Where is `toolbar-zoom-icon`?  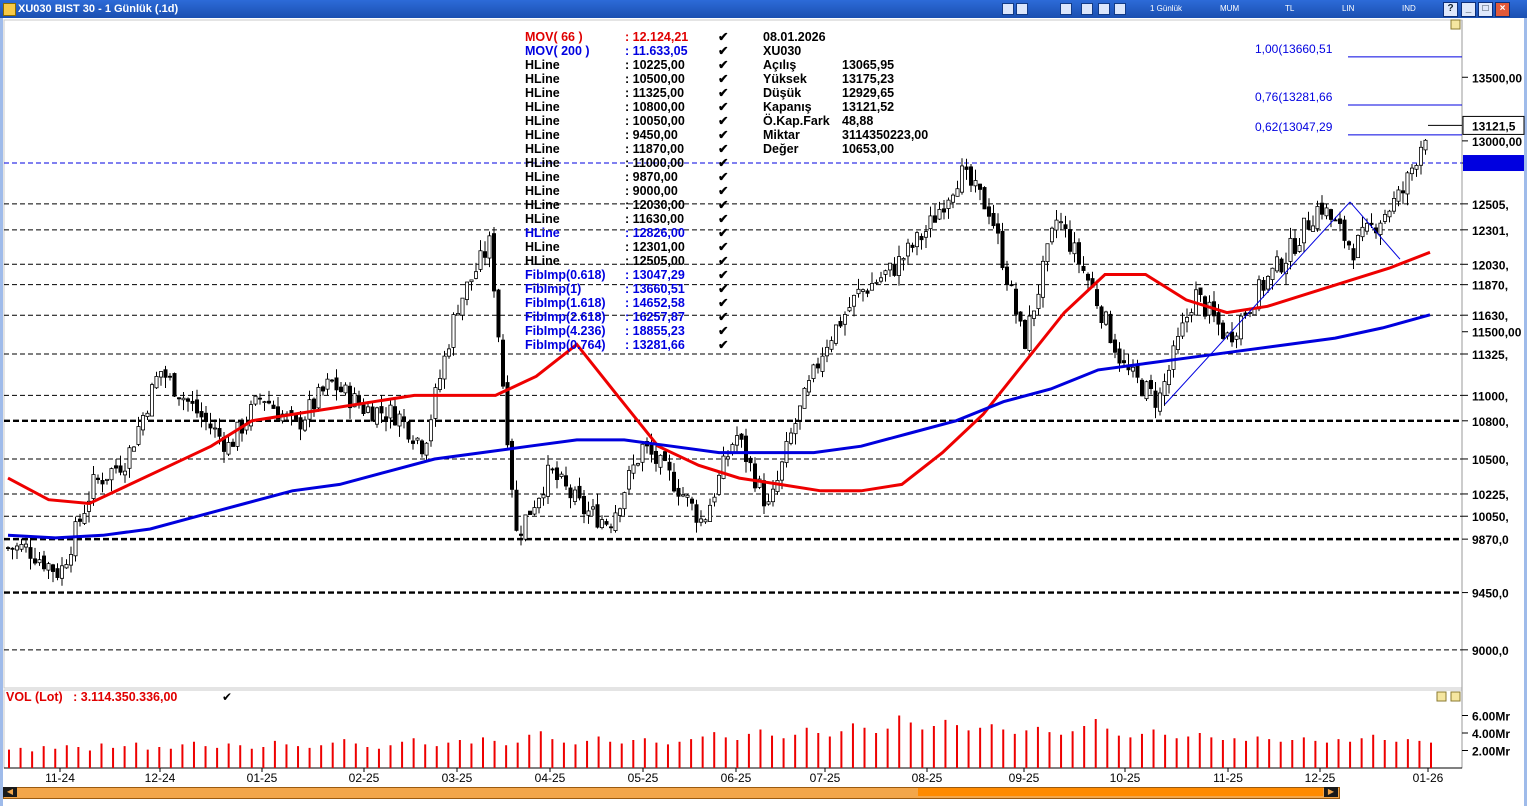 toolbar-zoom-icon is located at coordinates (1087, 9).